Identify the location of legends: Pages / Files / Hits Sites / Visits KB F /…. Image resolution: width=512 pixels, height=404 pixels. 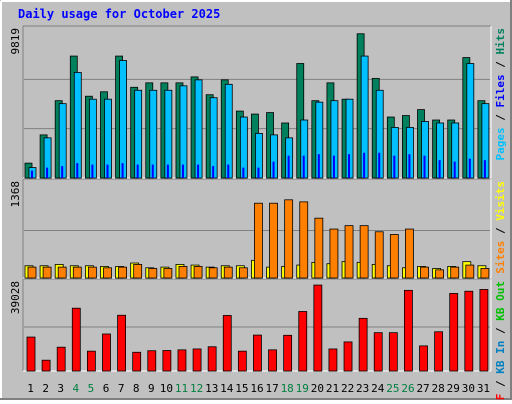
(500, 216).